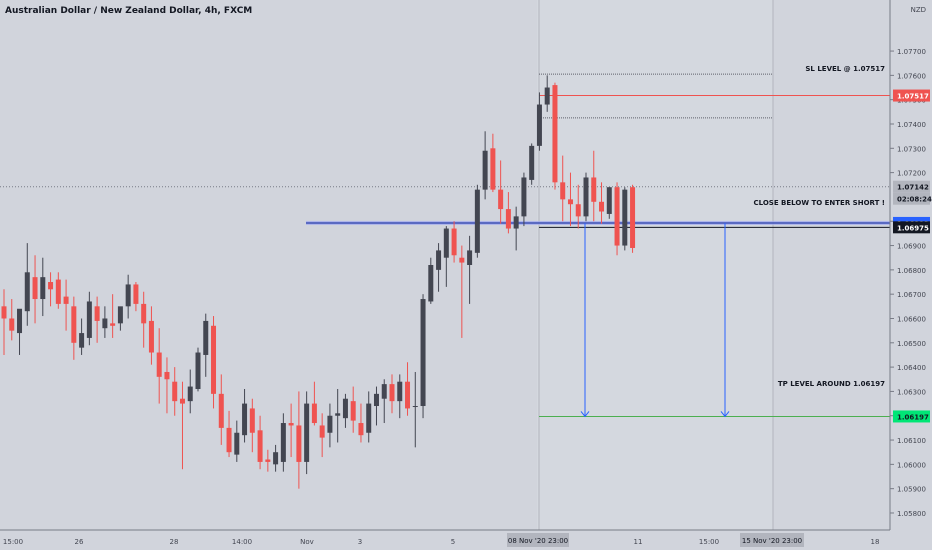  Describe the element at coordinates (911, 125) in the screenshot. I see `price-tick-label: 1.07400` at that location.